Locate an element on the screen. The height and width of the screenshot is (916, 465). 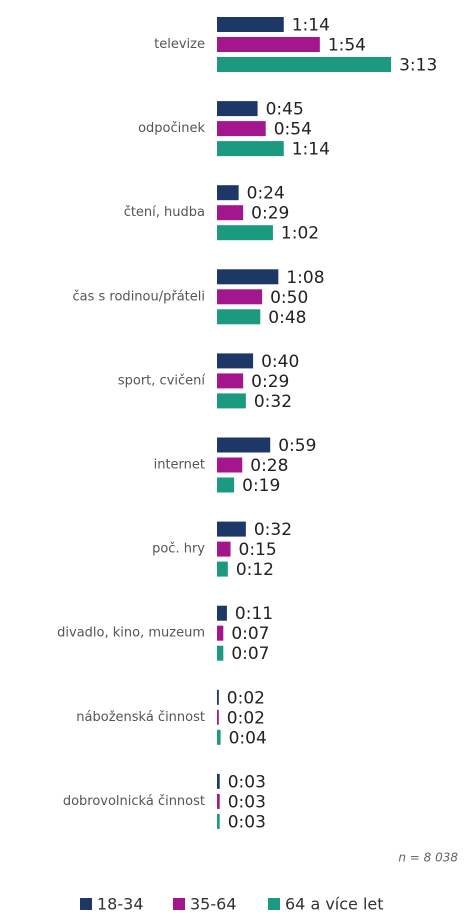
value-label: 0:19 is located at coordinates (261, 486).